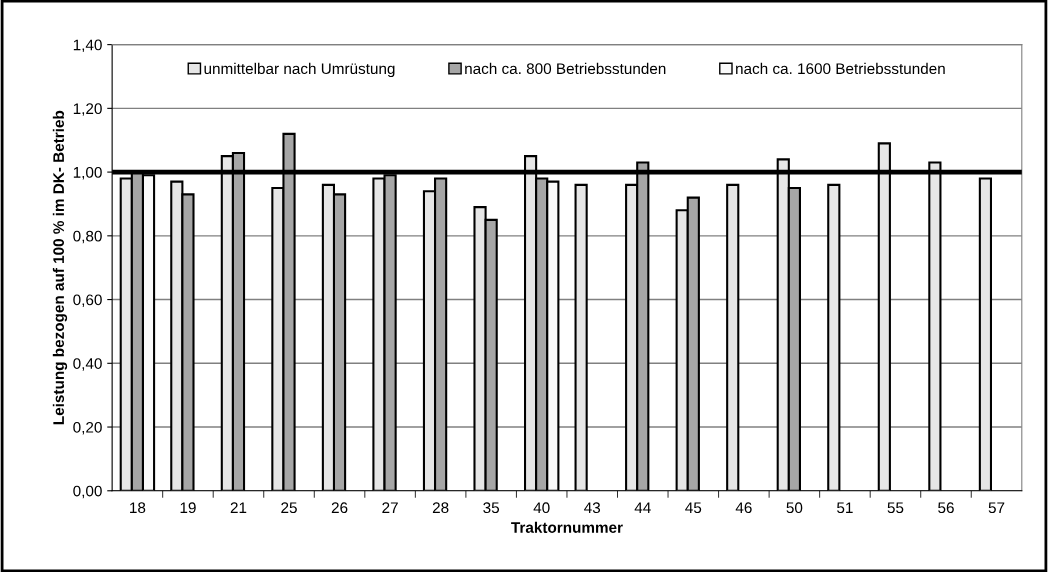  Describe the element at coordinates (60, 267) in the screenshot. I see `y-axis-title: Leistung bezogen auf 100 % im DK- Betrieb` at that location.